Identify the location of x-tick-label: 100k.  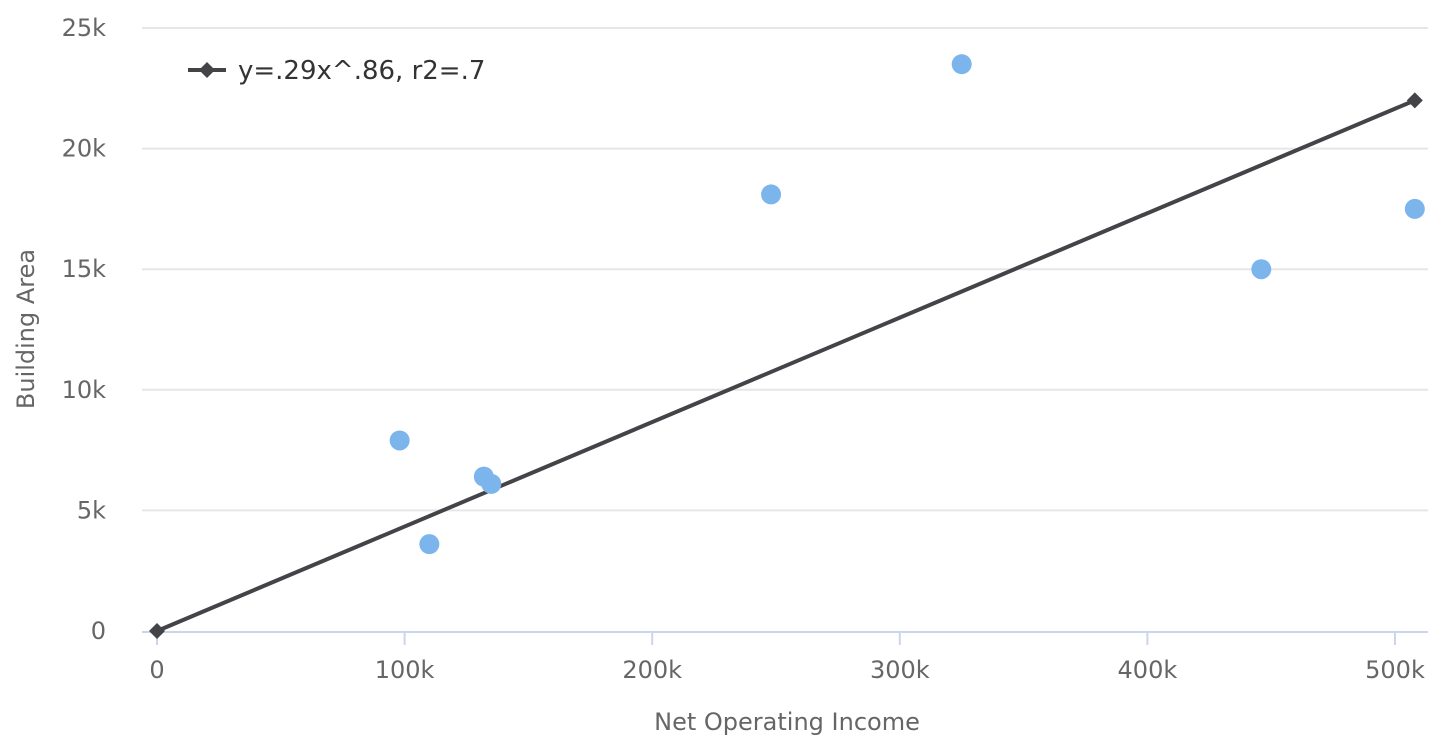
(405, 670).